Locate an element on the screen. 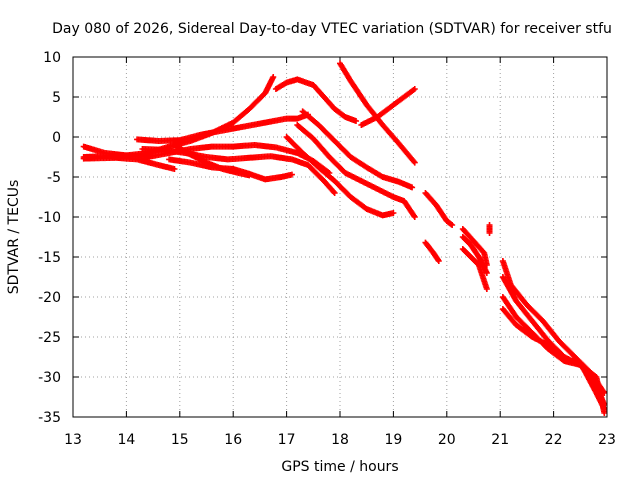 The width and height of the screenshot is (640, 480). series-arc-b is located at coordinates (316, 100).